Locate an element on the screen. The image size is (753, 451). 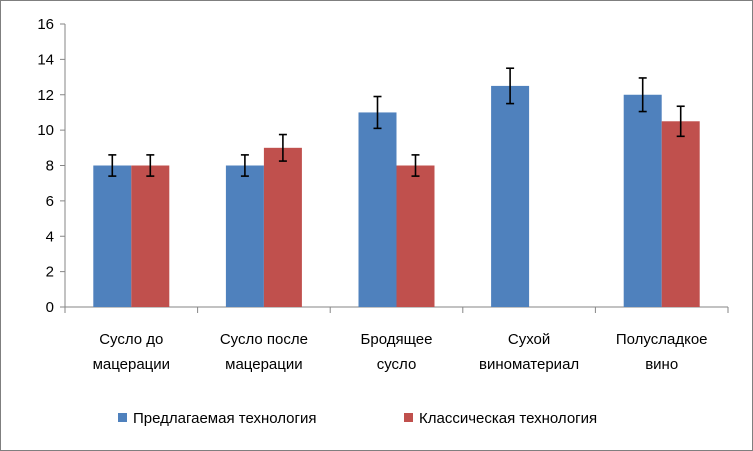
x-category-label: Сусло после is located at coordinates (264, 339).